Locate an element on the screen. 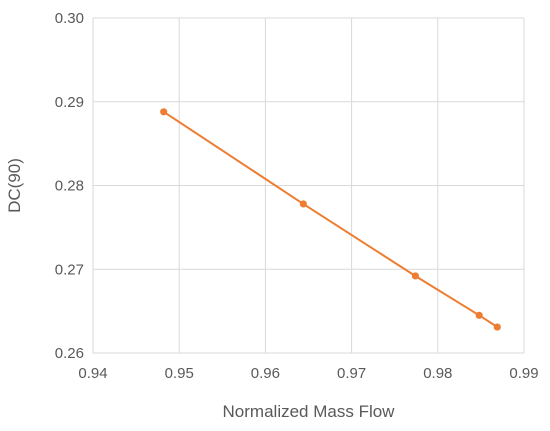  x-tick-label: 0.96 is located at coordinates (265, 373).